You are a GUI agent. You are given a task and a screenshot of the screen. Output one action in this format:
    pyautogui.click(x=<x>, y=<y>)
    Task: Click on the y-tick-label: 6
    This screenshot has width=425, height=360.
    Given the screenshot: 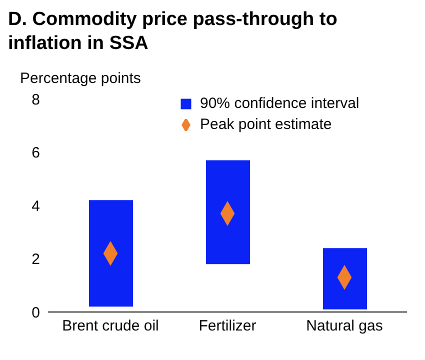 What is the action you would take?
    pyautogui.click(x=36, y=153)
    